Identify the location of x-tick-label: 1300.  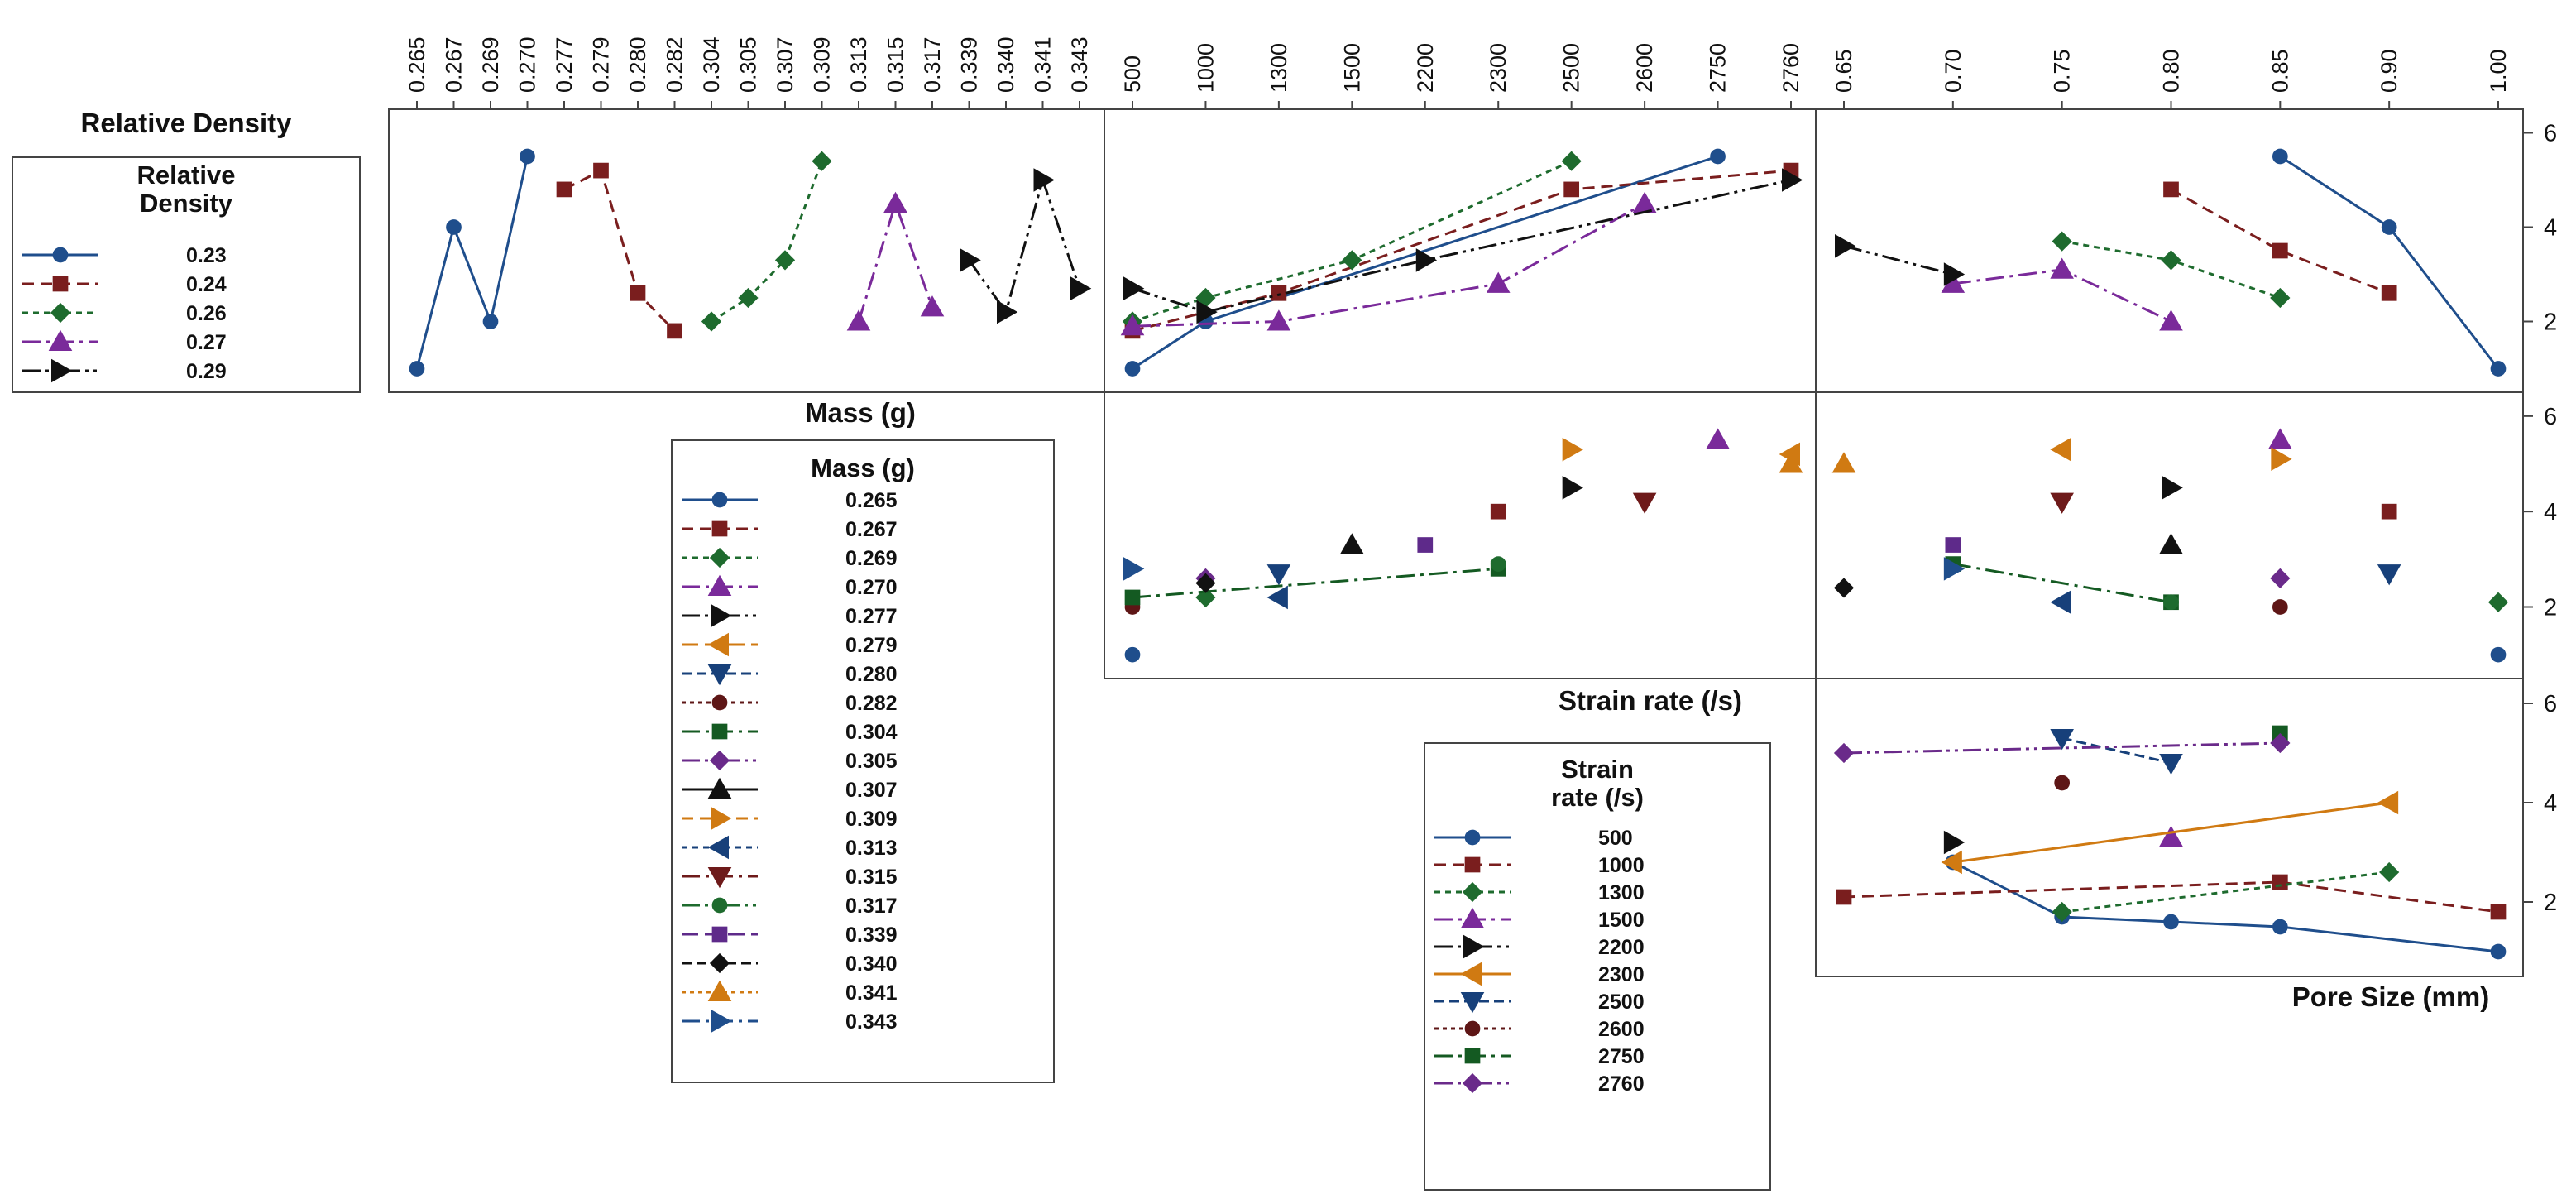
(1278, 68).